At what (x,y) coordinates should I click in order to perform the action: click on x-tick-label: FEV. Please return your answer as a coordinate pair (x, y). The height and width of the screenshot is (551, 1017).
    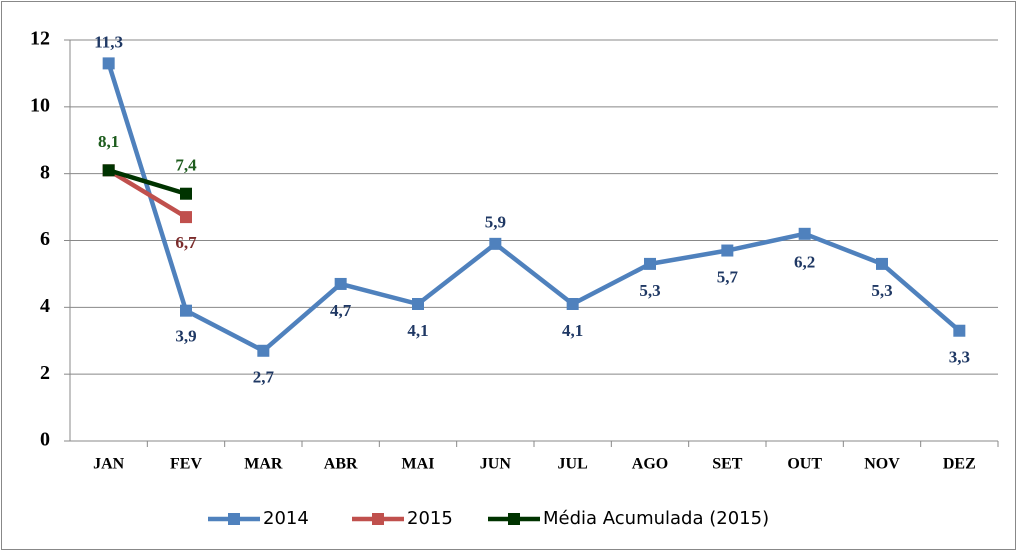
    Looking at the image, I should click on (186, 464).